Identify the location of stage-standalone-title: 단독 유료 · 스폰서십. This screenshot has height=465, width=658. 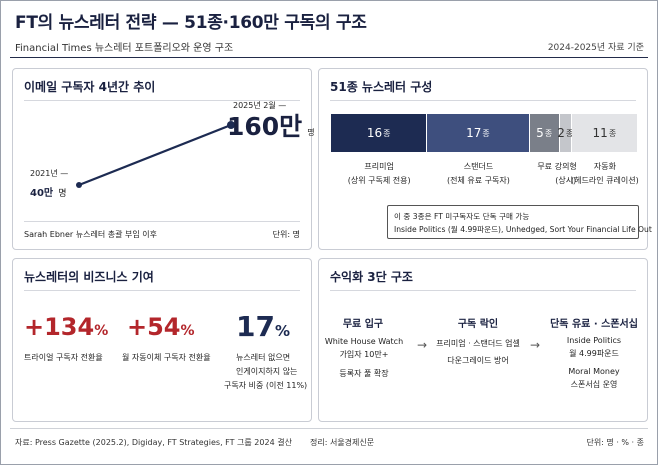
(594, 324).